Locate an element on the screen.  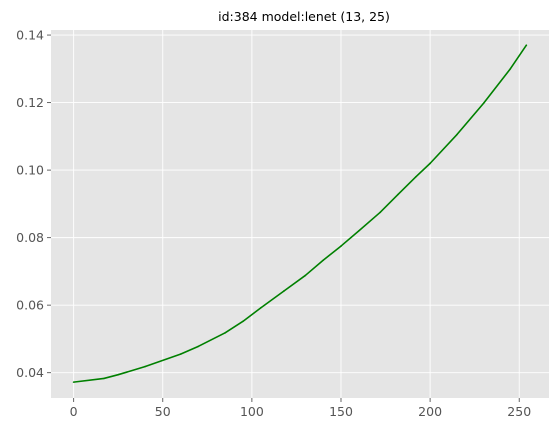
y-tick-label: 0.12 is located at coordinates (30, 102).